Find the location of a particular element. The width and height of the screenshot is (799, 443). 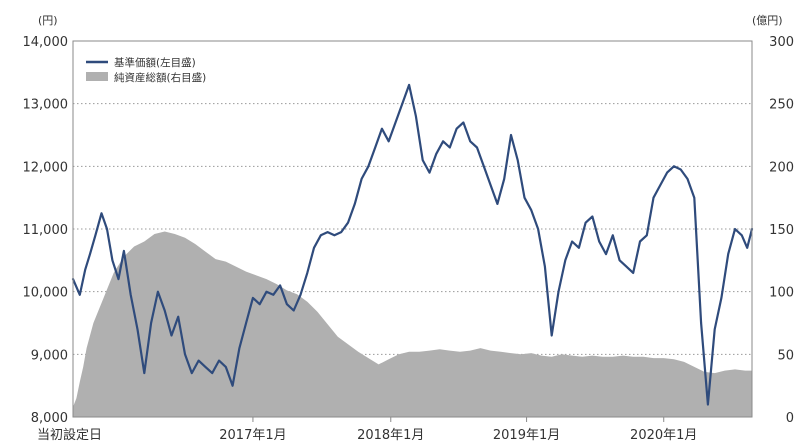

legend-label-assets: 純資産総額(右目盛) is located at coordinates (160, 77).